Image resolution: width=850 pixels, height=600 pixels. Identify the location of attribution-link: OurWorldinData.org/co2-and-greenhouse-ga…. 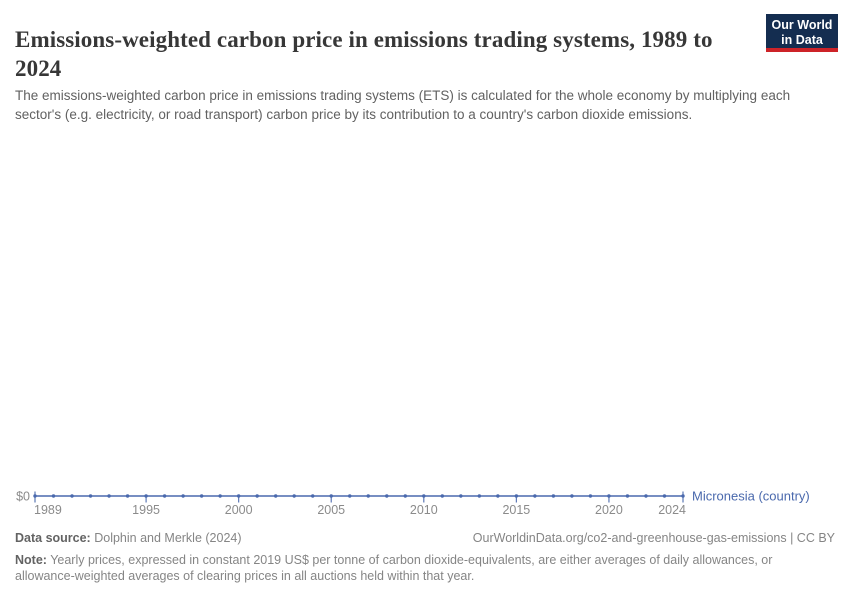
(653, 538).